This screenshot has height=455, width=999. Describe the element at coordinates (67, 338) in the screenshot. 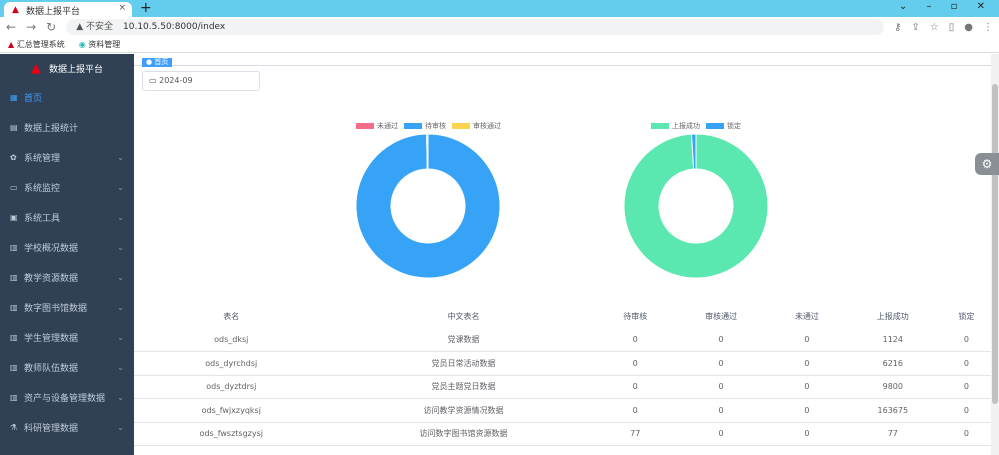

I see `sidebar-item: ▥ 学生管理数据 ⌄` at that location.